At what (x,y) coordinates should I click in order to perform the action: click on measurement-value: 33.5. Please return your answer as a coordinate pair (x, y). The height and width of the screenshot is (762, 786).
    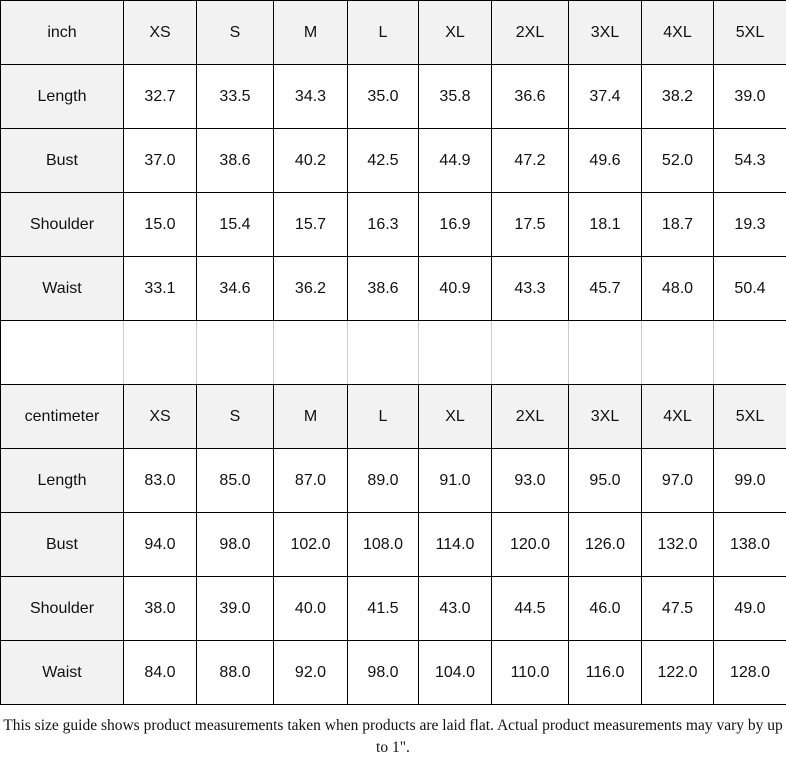
    Looking at the image, I should click on (235, 96).